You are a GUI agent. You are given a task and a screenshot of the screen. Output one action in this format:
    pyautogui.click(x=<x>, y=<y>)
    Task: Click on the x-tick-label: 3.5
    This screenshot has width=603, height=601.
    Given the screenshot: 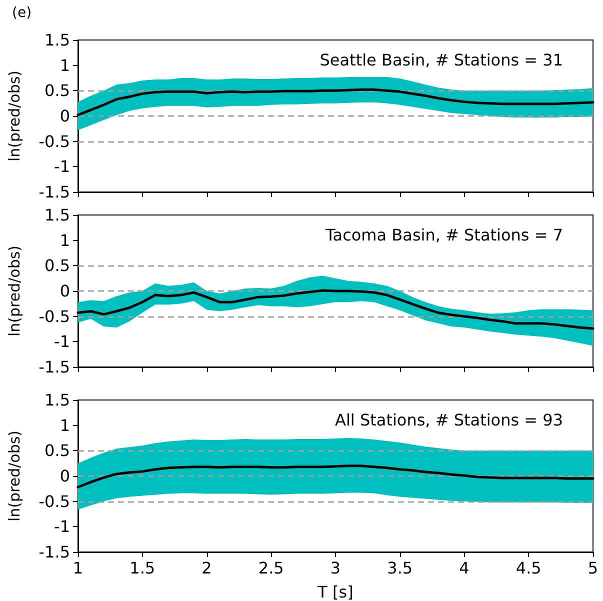 What is the action you would take?
    pyautogui.click(x=400, y=568)
    